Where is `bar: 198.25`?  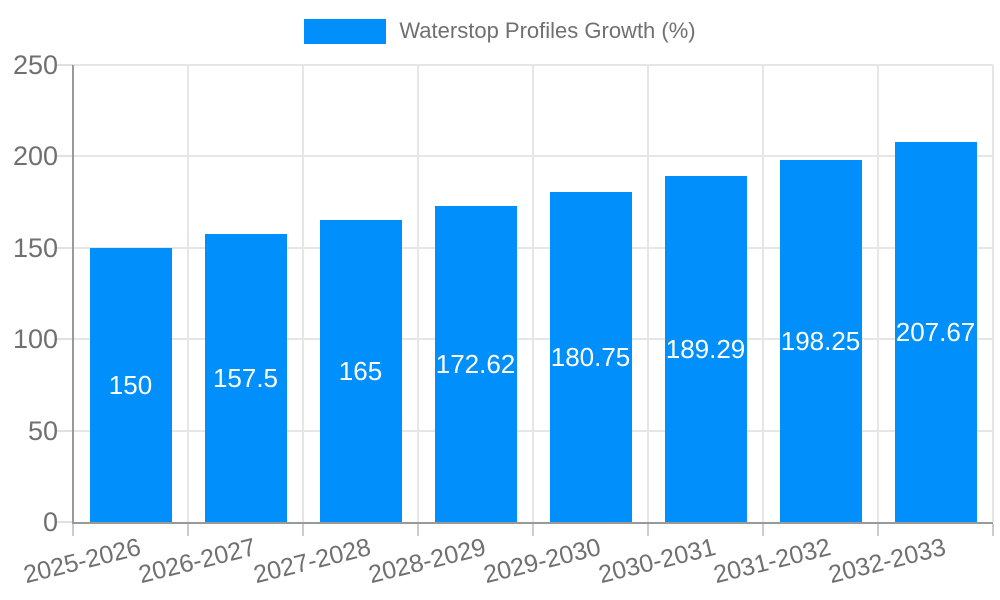
bar: 198.25 is located at coordinates (820, 340).